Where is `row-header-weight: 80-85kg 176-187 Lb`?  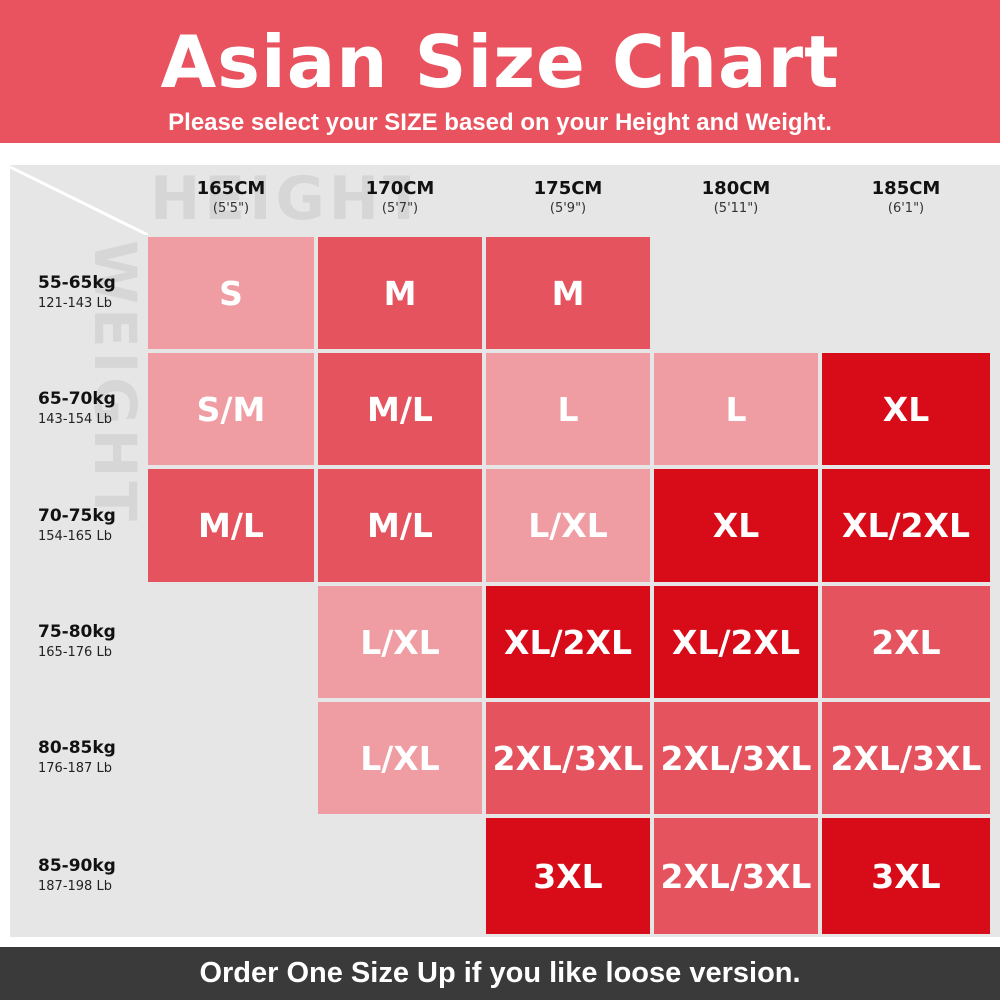
row-header-weight: 80-85kg 176-187 Lb is located at coordinates (83, 757).